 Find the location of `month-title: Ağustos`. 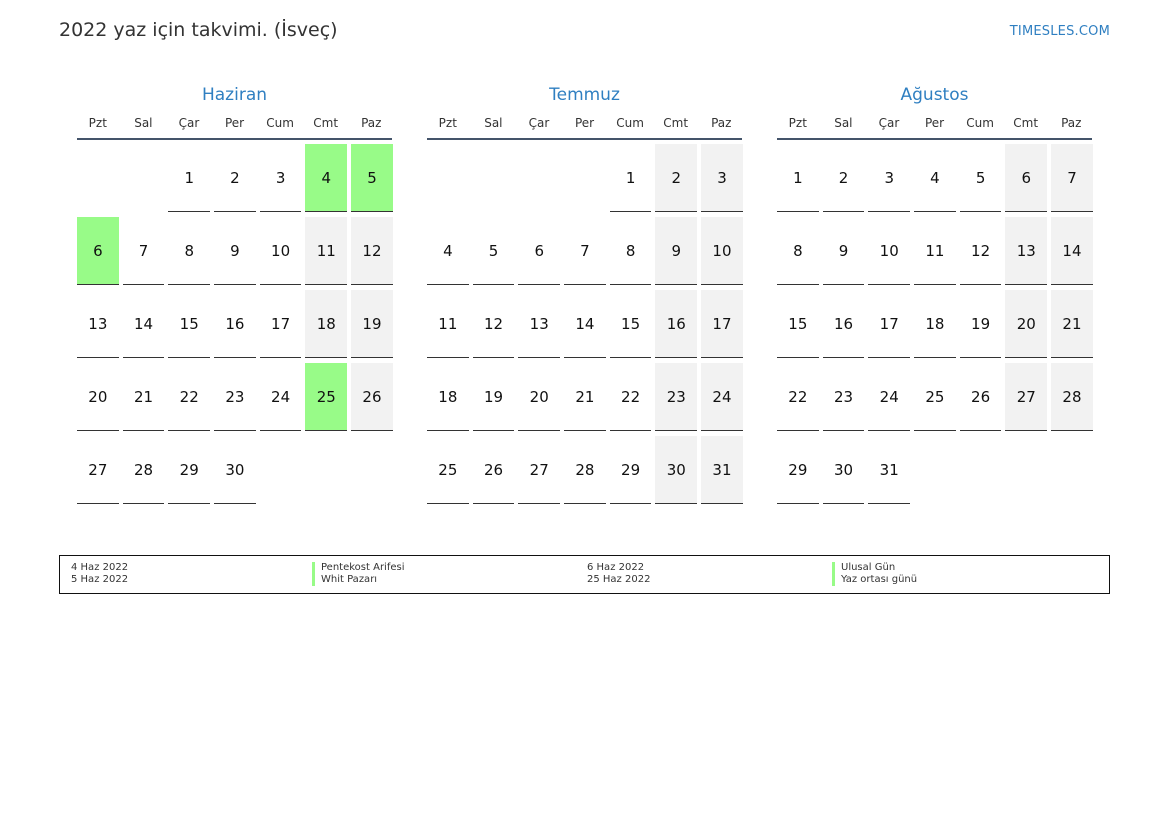

month-title: Ağustos is located at coordinates (934, 95).